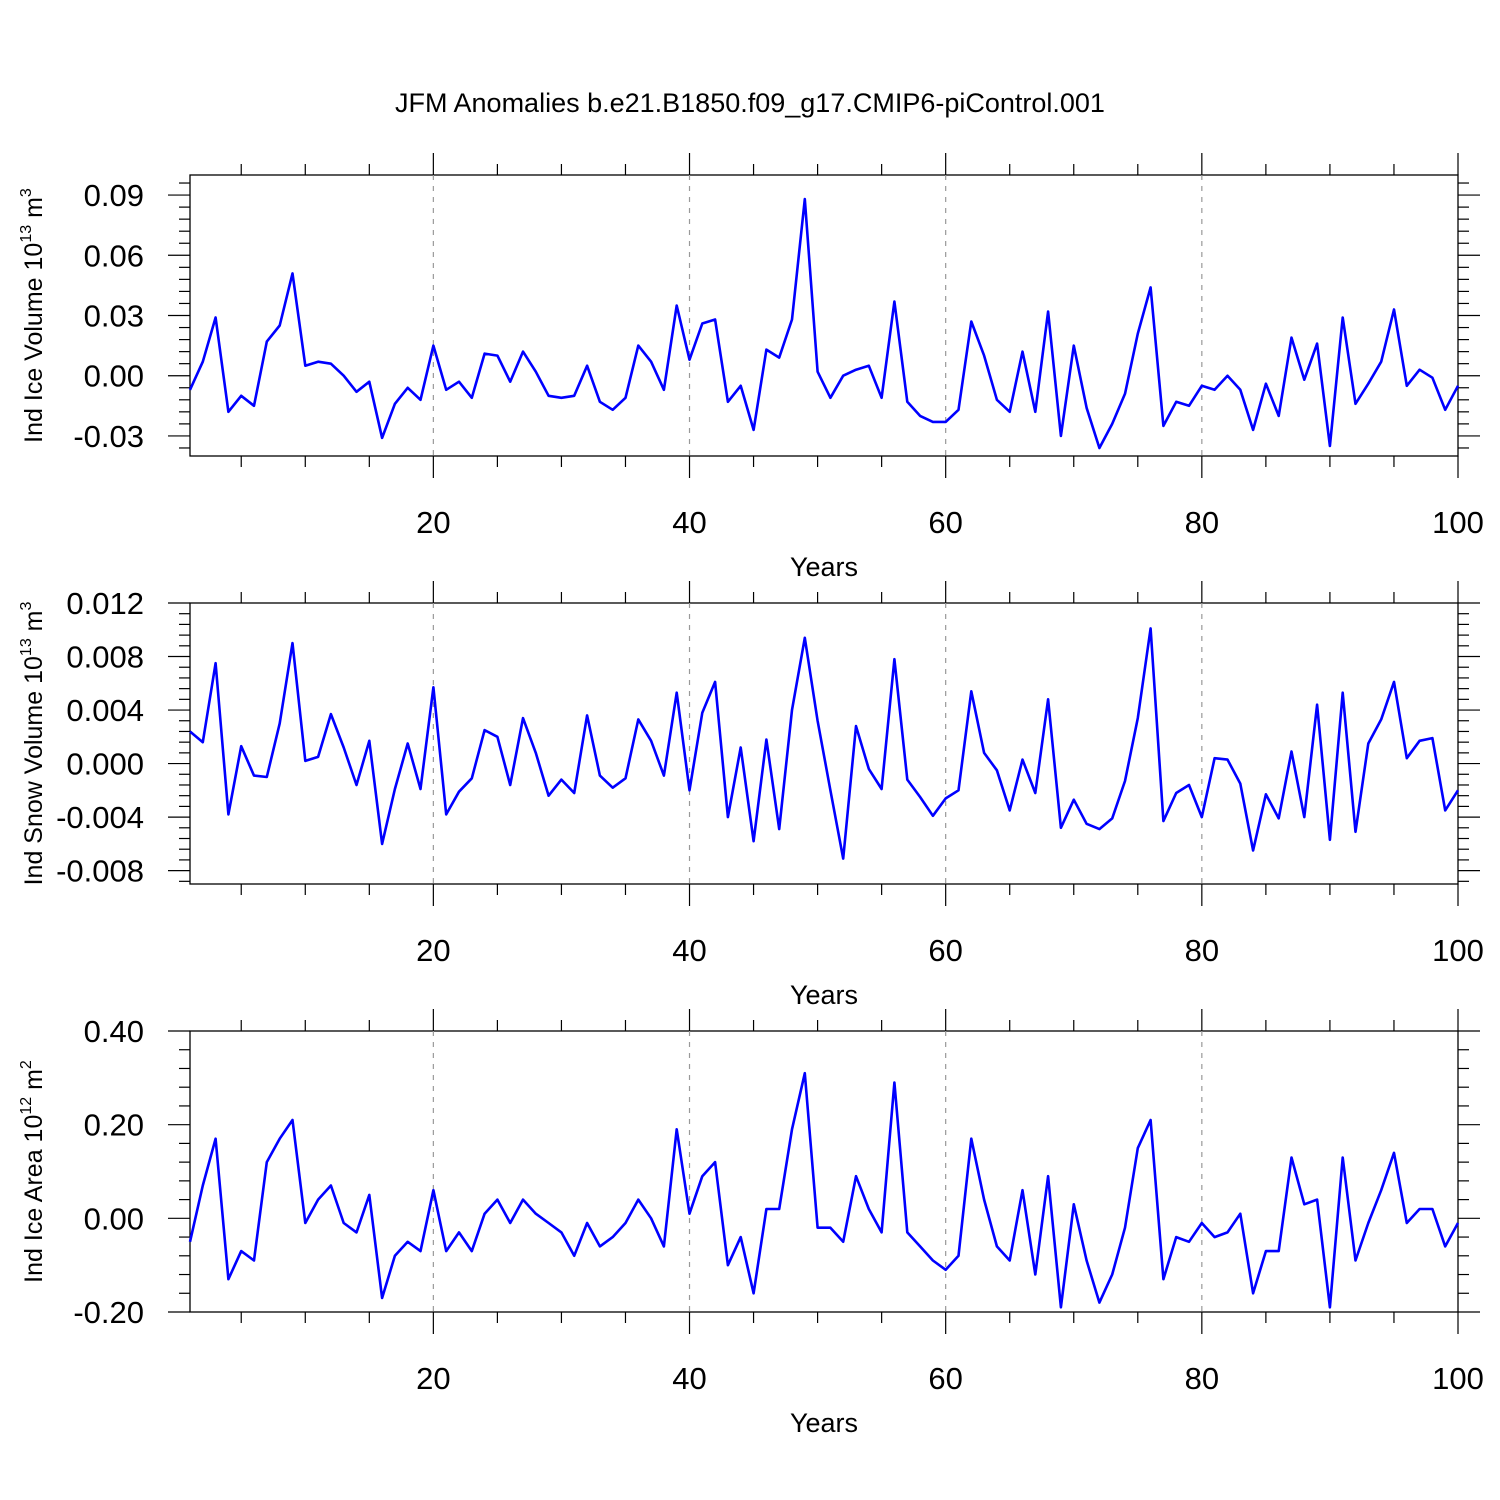  I want to click on y-tick-label: -0.008, so click(100, 871).